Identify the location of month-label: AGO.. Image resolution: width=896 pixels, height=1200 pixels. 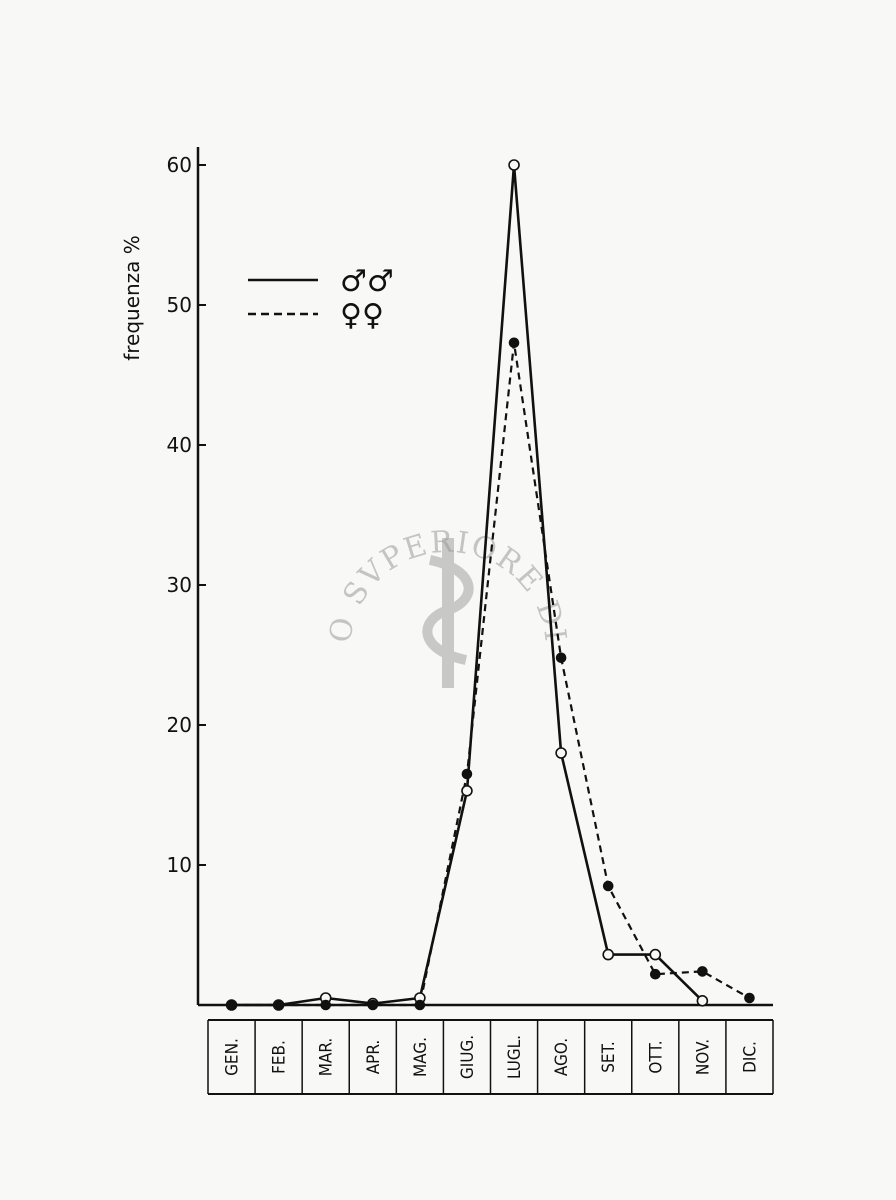
(562, 1057).